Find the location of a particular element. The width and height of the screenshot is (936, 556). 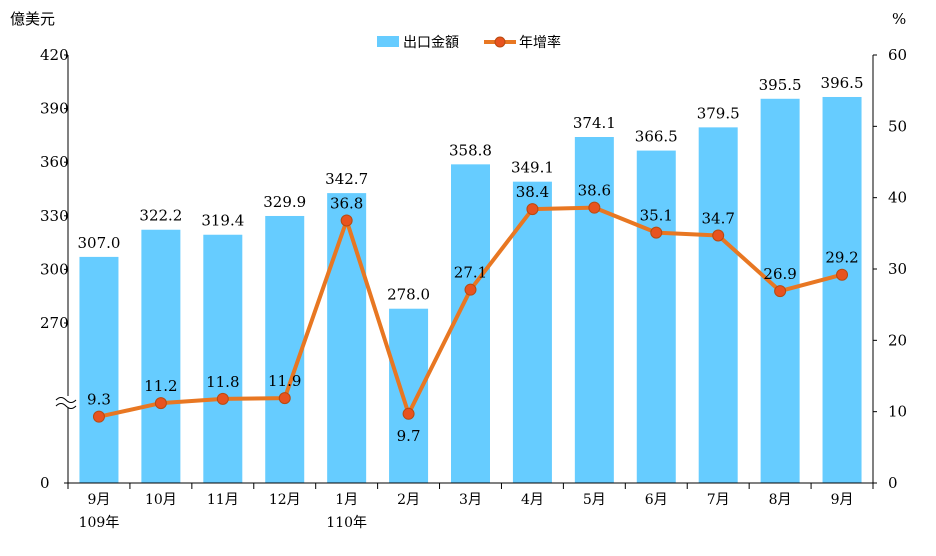

line-value-label: 11.2 is located at coordinates (160, 386).